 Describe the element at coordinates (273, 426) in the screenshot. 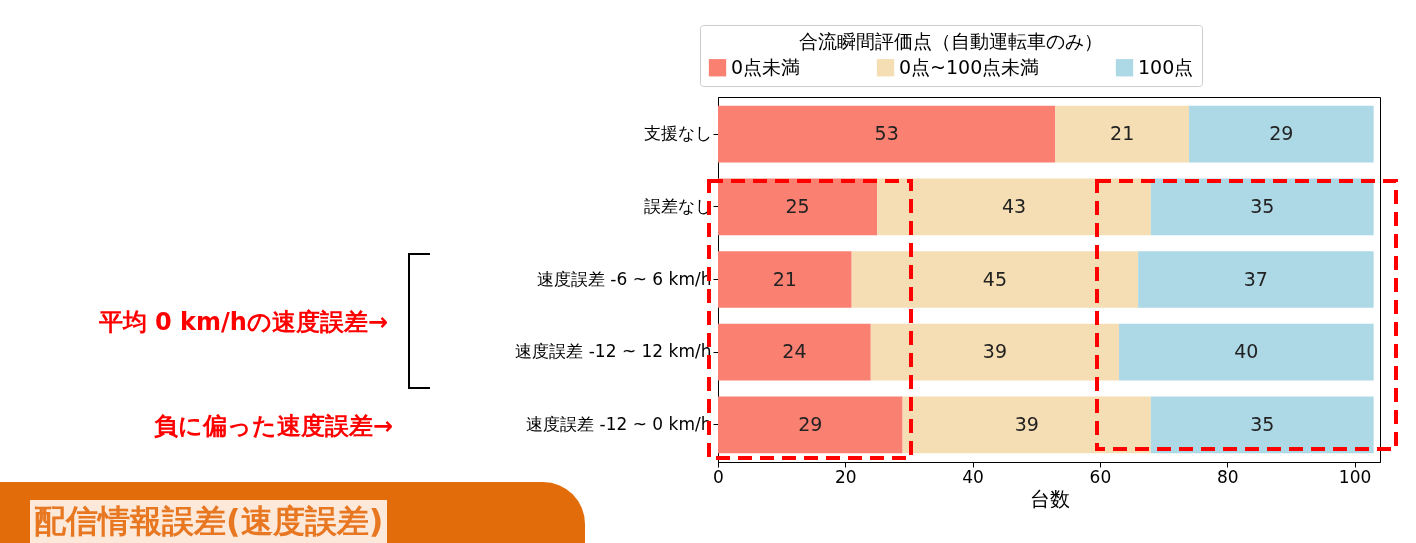

I see `text: 負に偏った速度誤差→` at that location.